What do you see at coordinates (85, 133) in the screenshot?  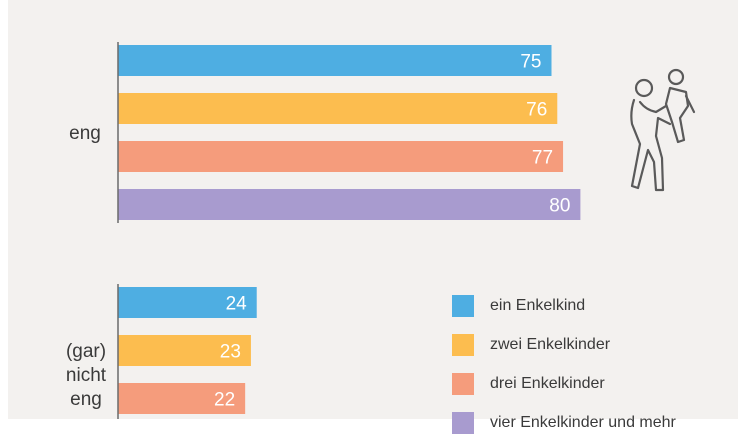 I see `category-label-eng: eng` at bounding box center [85, 133].